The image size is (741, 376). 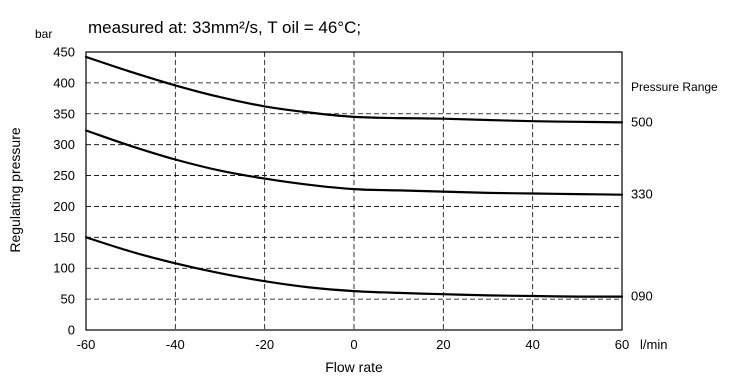 I want to click on series-label-500: 500, so click(x=642, y=121).